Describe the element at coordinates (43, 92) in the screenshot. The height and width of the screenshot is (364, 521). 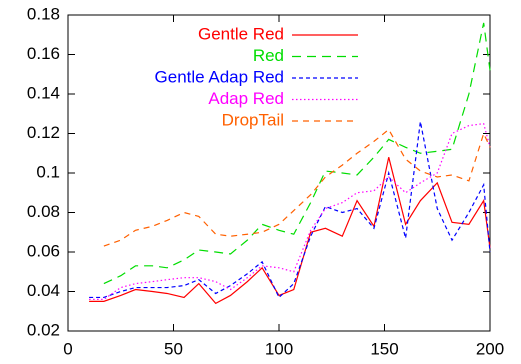
I see `y-tick-label: 0.14` at that location.